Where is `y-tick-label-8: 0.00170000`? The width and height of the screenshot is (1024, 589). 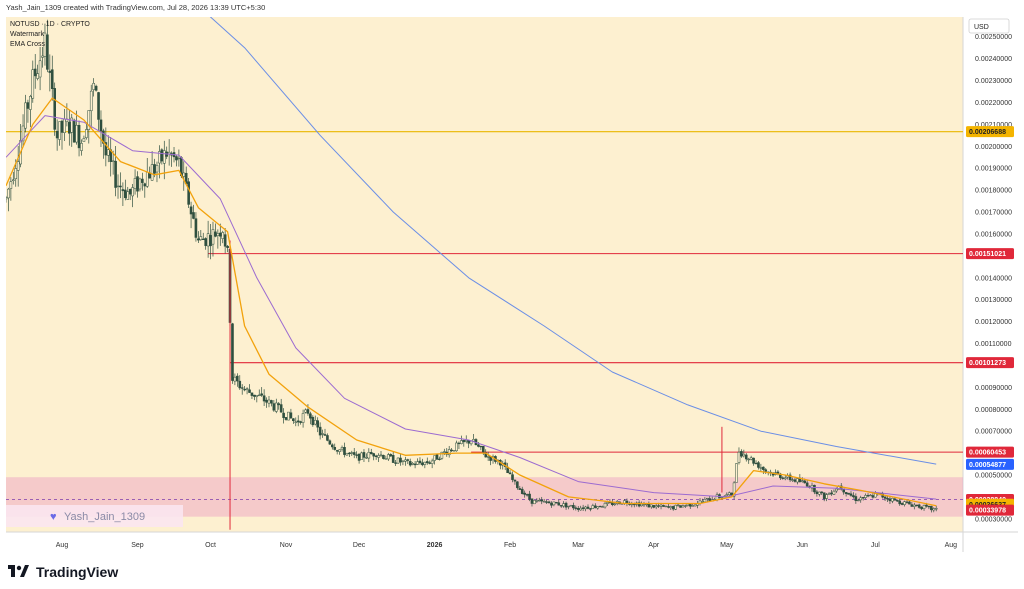 y-tick-label-8: 0.00170000 is located at coordinates (993, 213).